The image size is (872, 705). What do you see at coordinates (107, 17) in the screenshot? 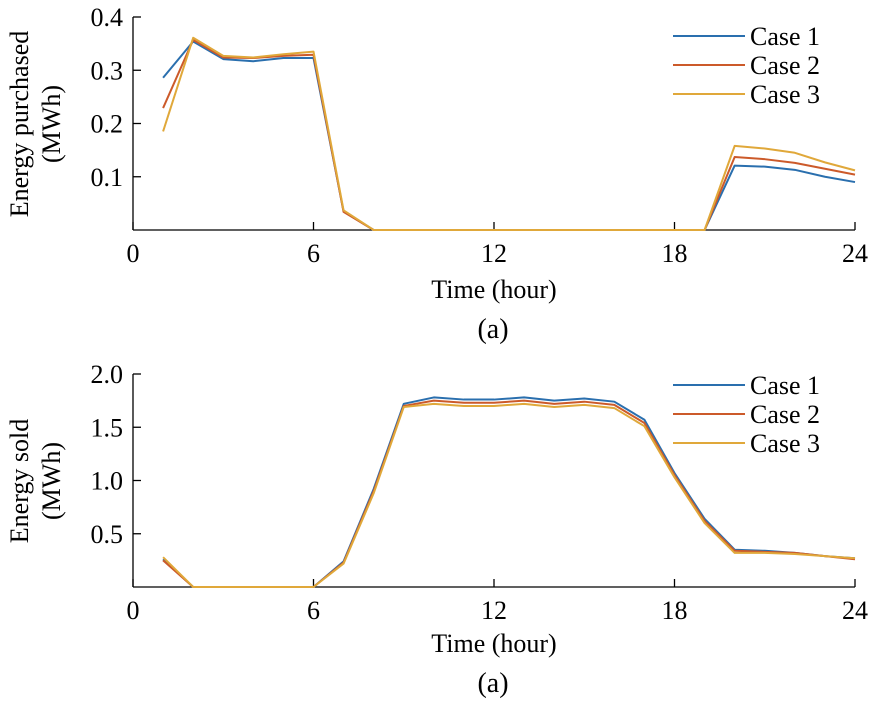
I see `y-tick-label: 0.4` at bounding box center [107, 17].